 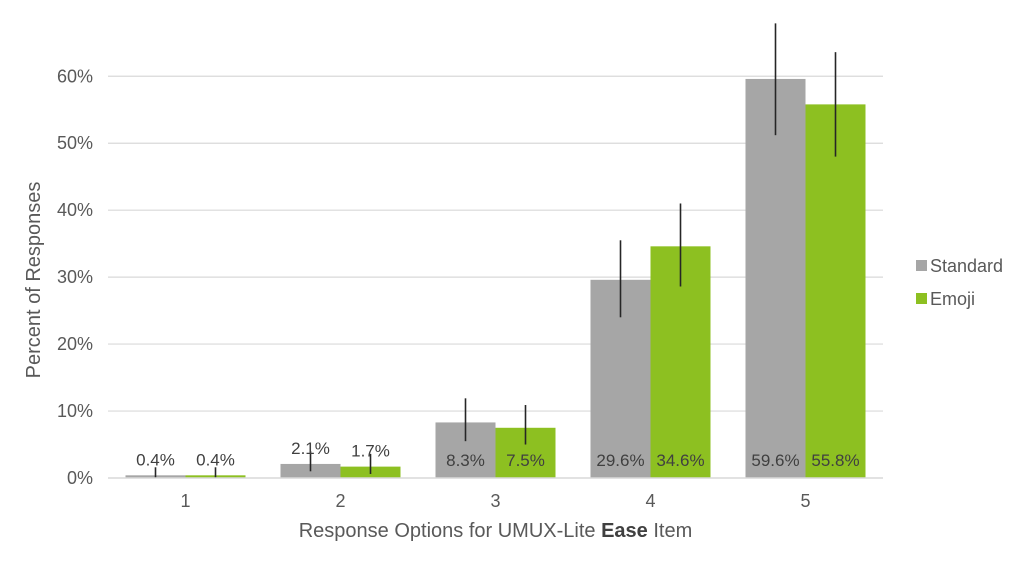 I want to click on x-axis-title-part: Item, so click(x=670, y=531).